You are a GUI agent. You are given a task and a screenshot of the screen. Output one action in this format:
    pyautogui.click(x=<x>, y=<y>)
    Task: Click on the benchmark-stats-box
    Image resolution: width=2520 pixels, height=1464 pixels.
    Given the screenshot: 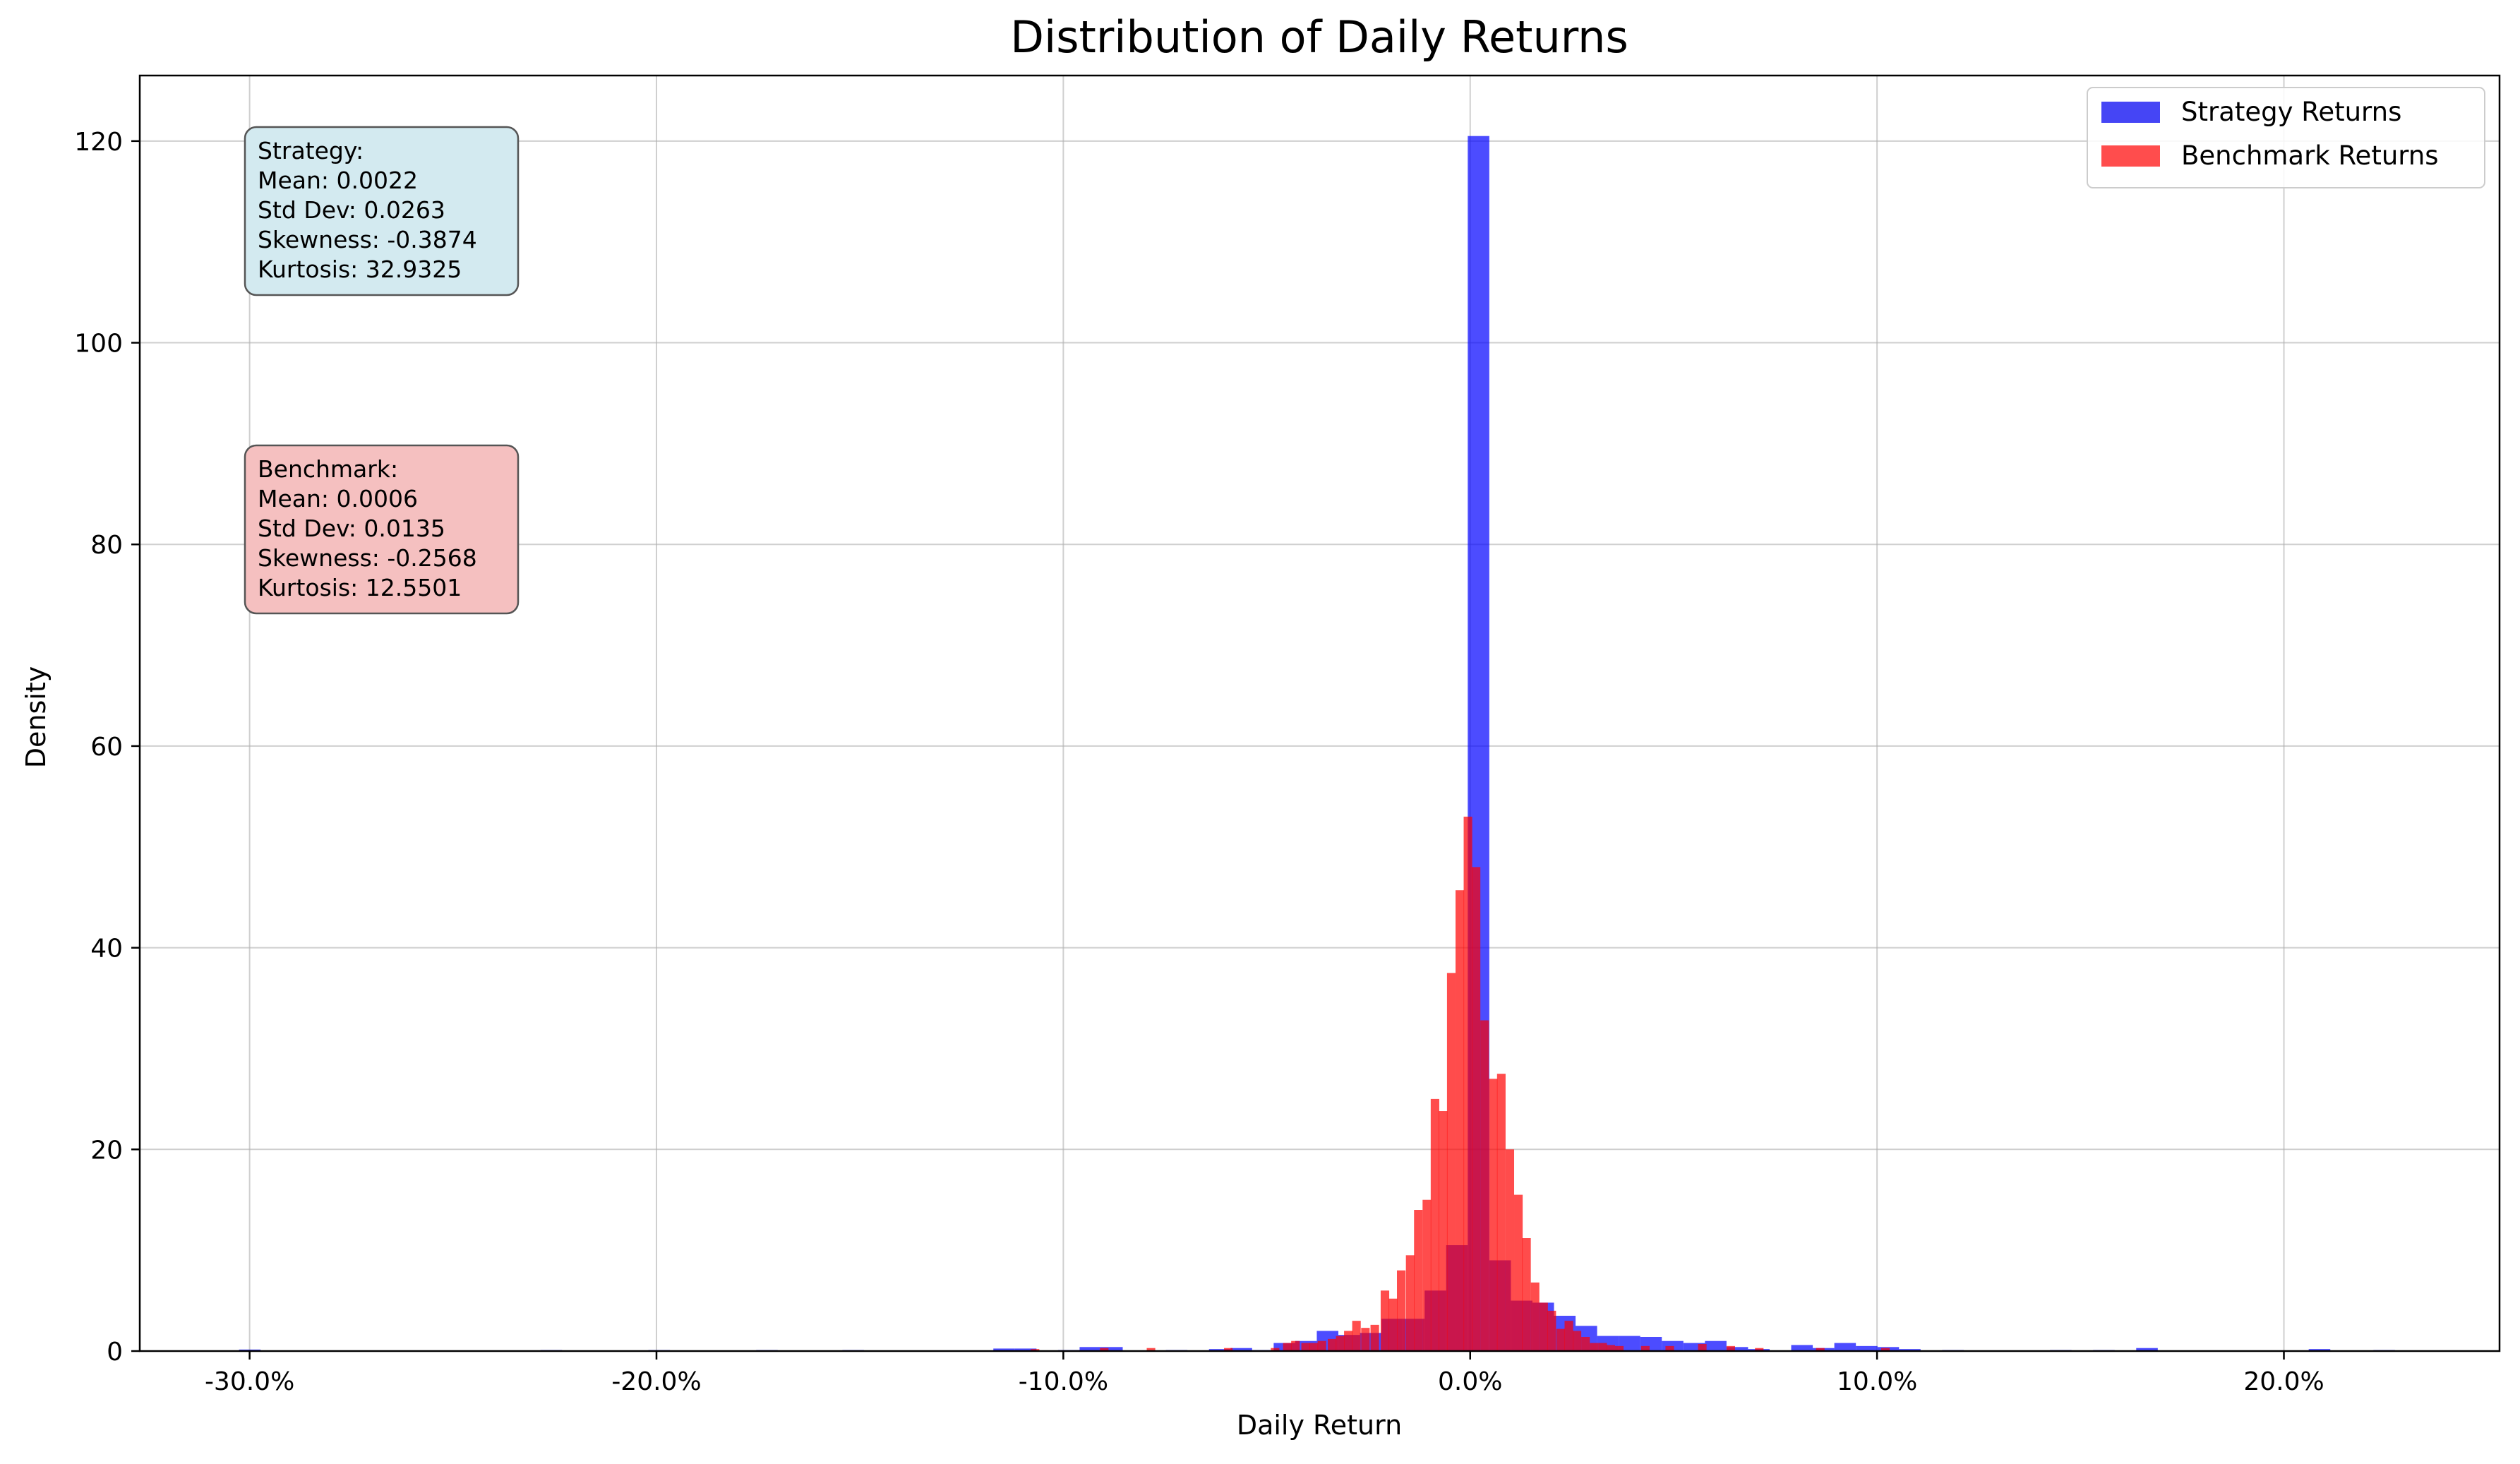 What is the action you would take?
    pyautogui.click(x=382, y=529)
    